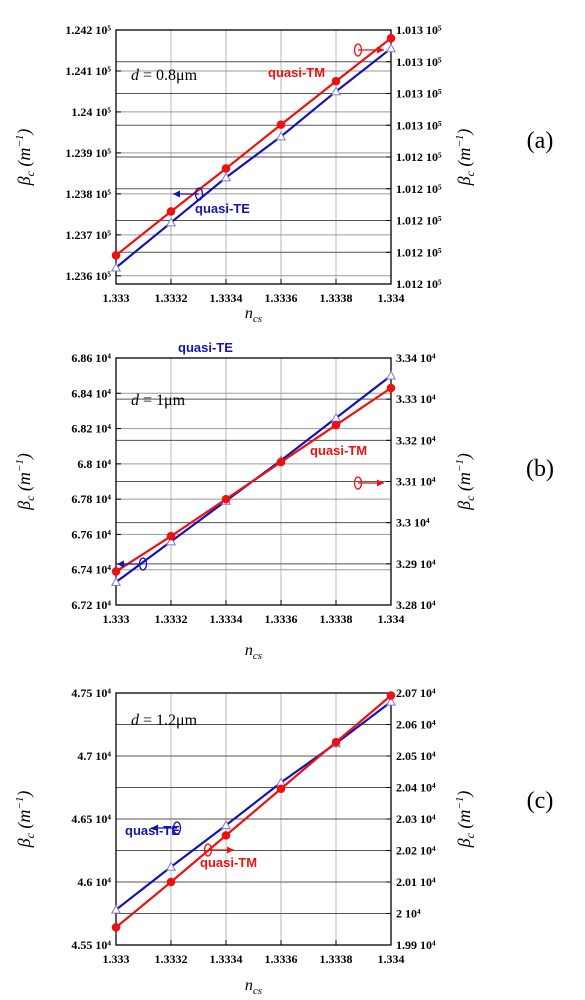 The image size is (585, 1000). What do you see at coordinates (164, 75) in the screenshot?
I see `annotation-thickness: d = 0.8μm` at bounding box center [164, 75].